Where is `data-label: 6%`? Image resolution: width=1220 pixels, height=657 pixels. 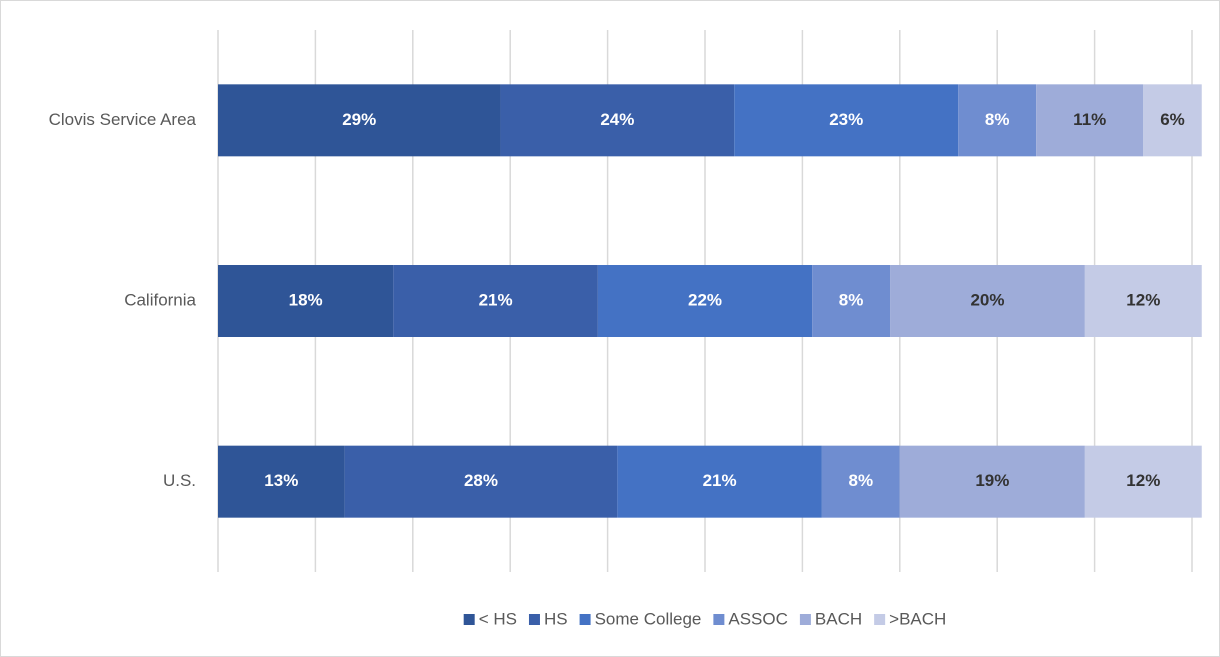 data-label: 6% is located at coordinates (1172, 119).